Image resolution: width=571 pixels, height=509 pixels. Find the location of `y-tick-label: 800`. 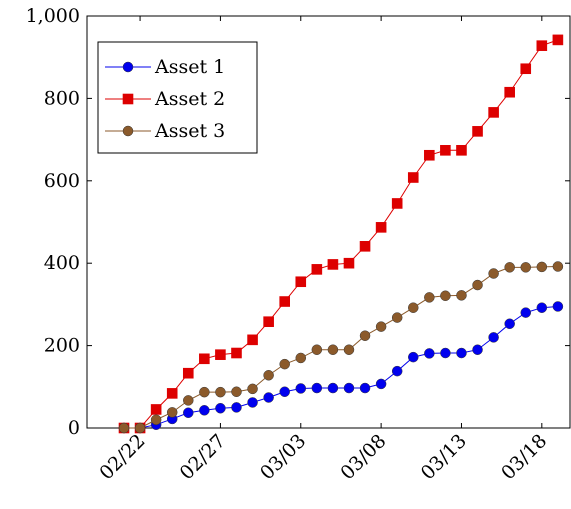

y-tick-label: 800 is located at coordinates (62, 98).